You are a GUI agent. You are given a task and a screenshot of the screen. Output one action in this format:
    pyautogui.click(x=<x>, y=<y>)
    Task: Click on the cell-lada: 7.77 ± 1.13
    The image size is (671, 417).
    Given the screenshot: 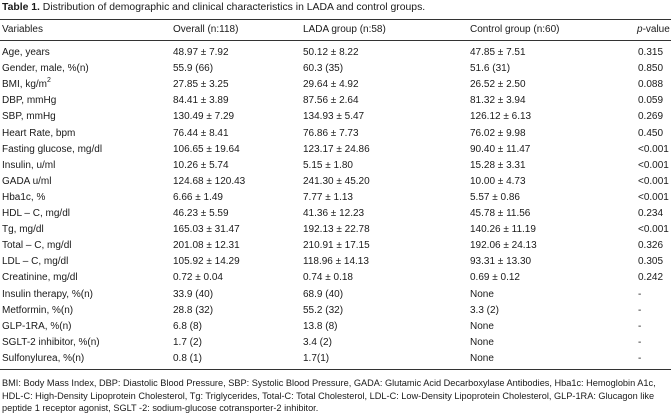 What is the action you would take?
    pyautogui.click(x=328, y=197)
    